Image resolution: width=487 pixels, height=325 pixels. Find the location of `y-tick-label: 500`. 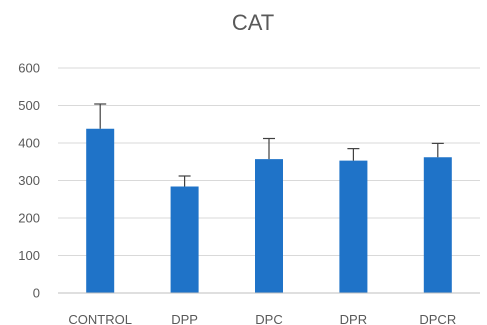

y-tick-label: 500 is located at coordinates (29, 105).